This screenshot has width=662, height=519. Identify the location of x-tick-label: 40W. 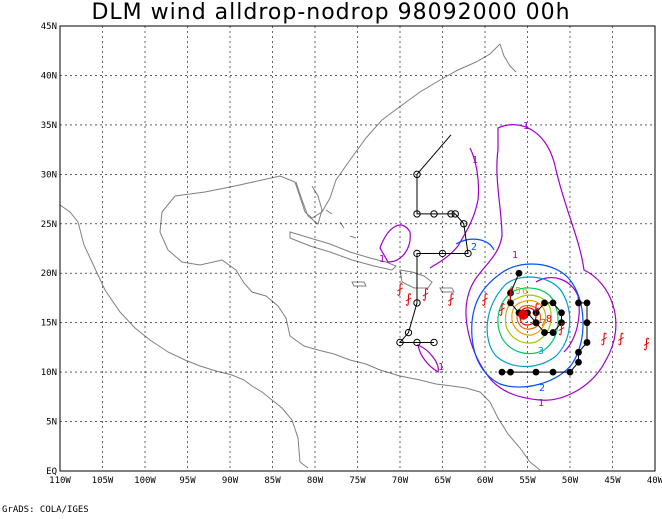
(654, 481).